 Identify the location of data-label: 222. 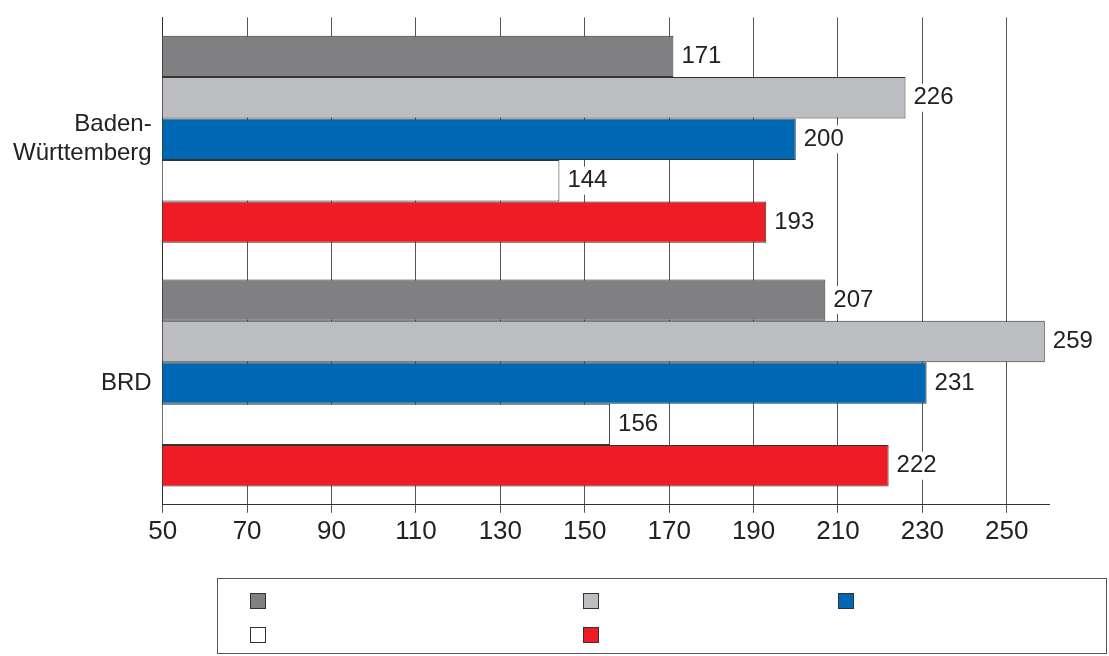
(916, 464).